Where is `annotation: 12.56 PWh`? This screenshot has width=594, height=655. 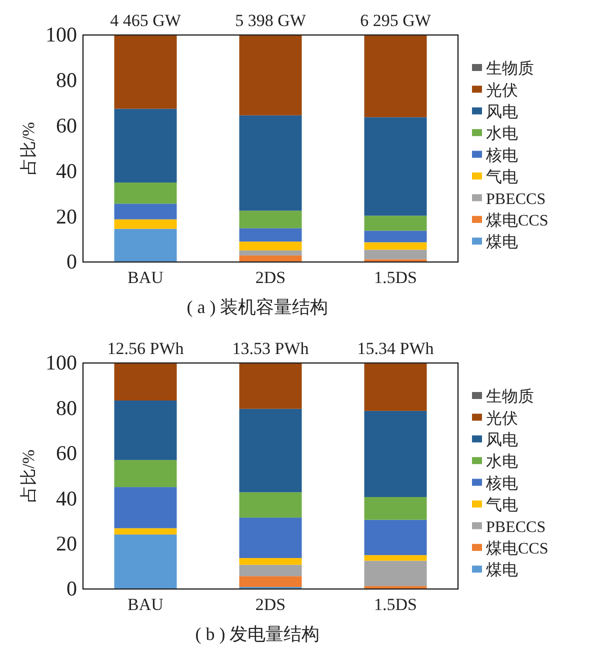
annotation: 12.56 PWh is located at coordinates (145, 348).